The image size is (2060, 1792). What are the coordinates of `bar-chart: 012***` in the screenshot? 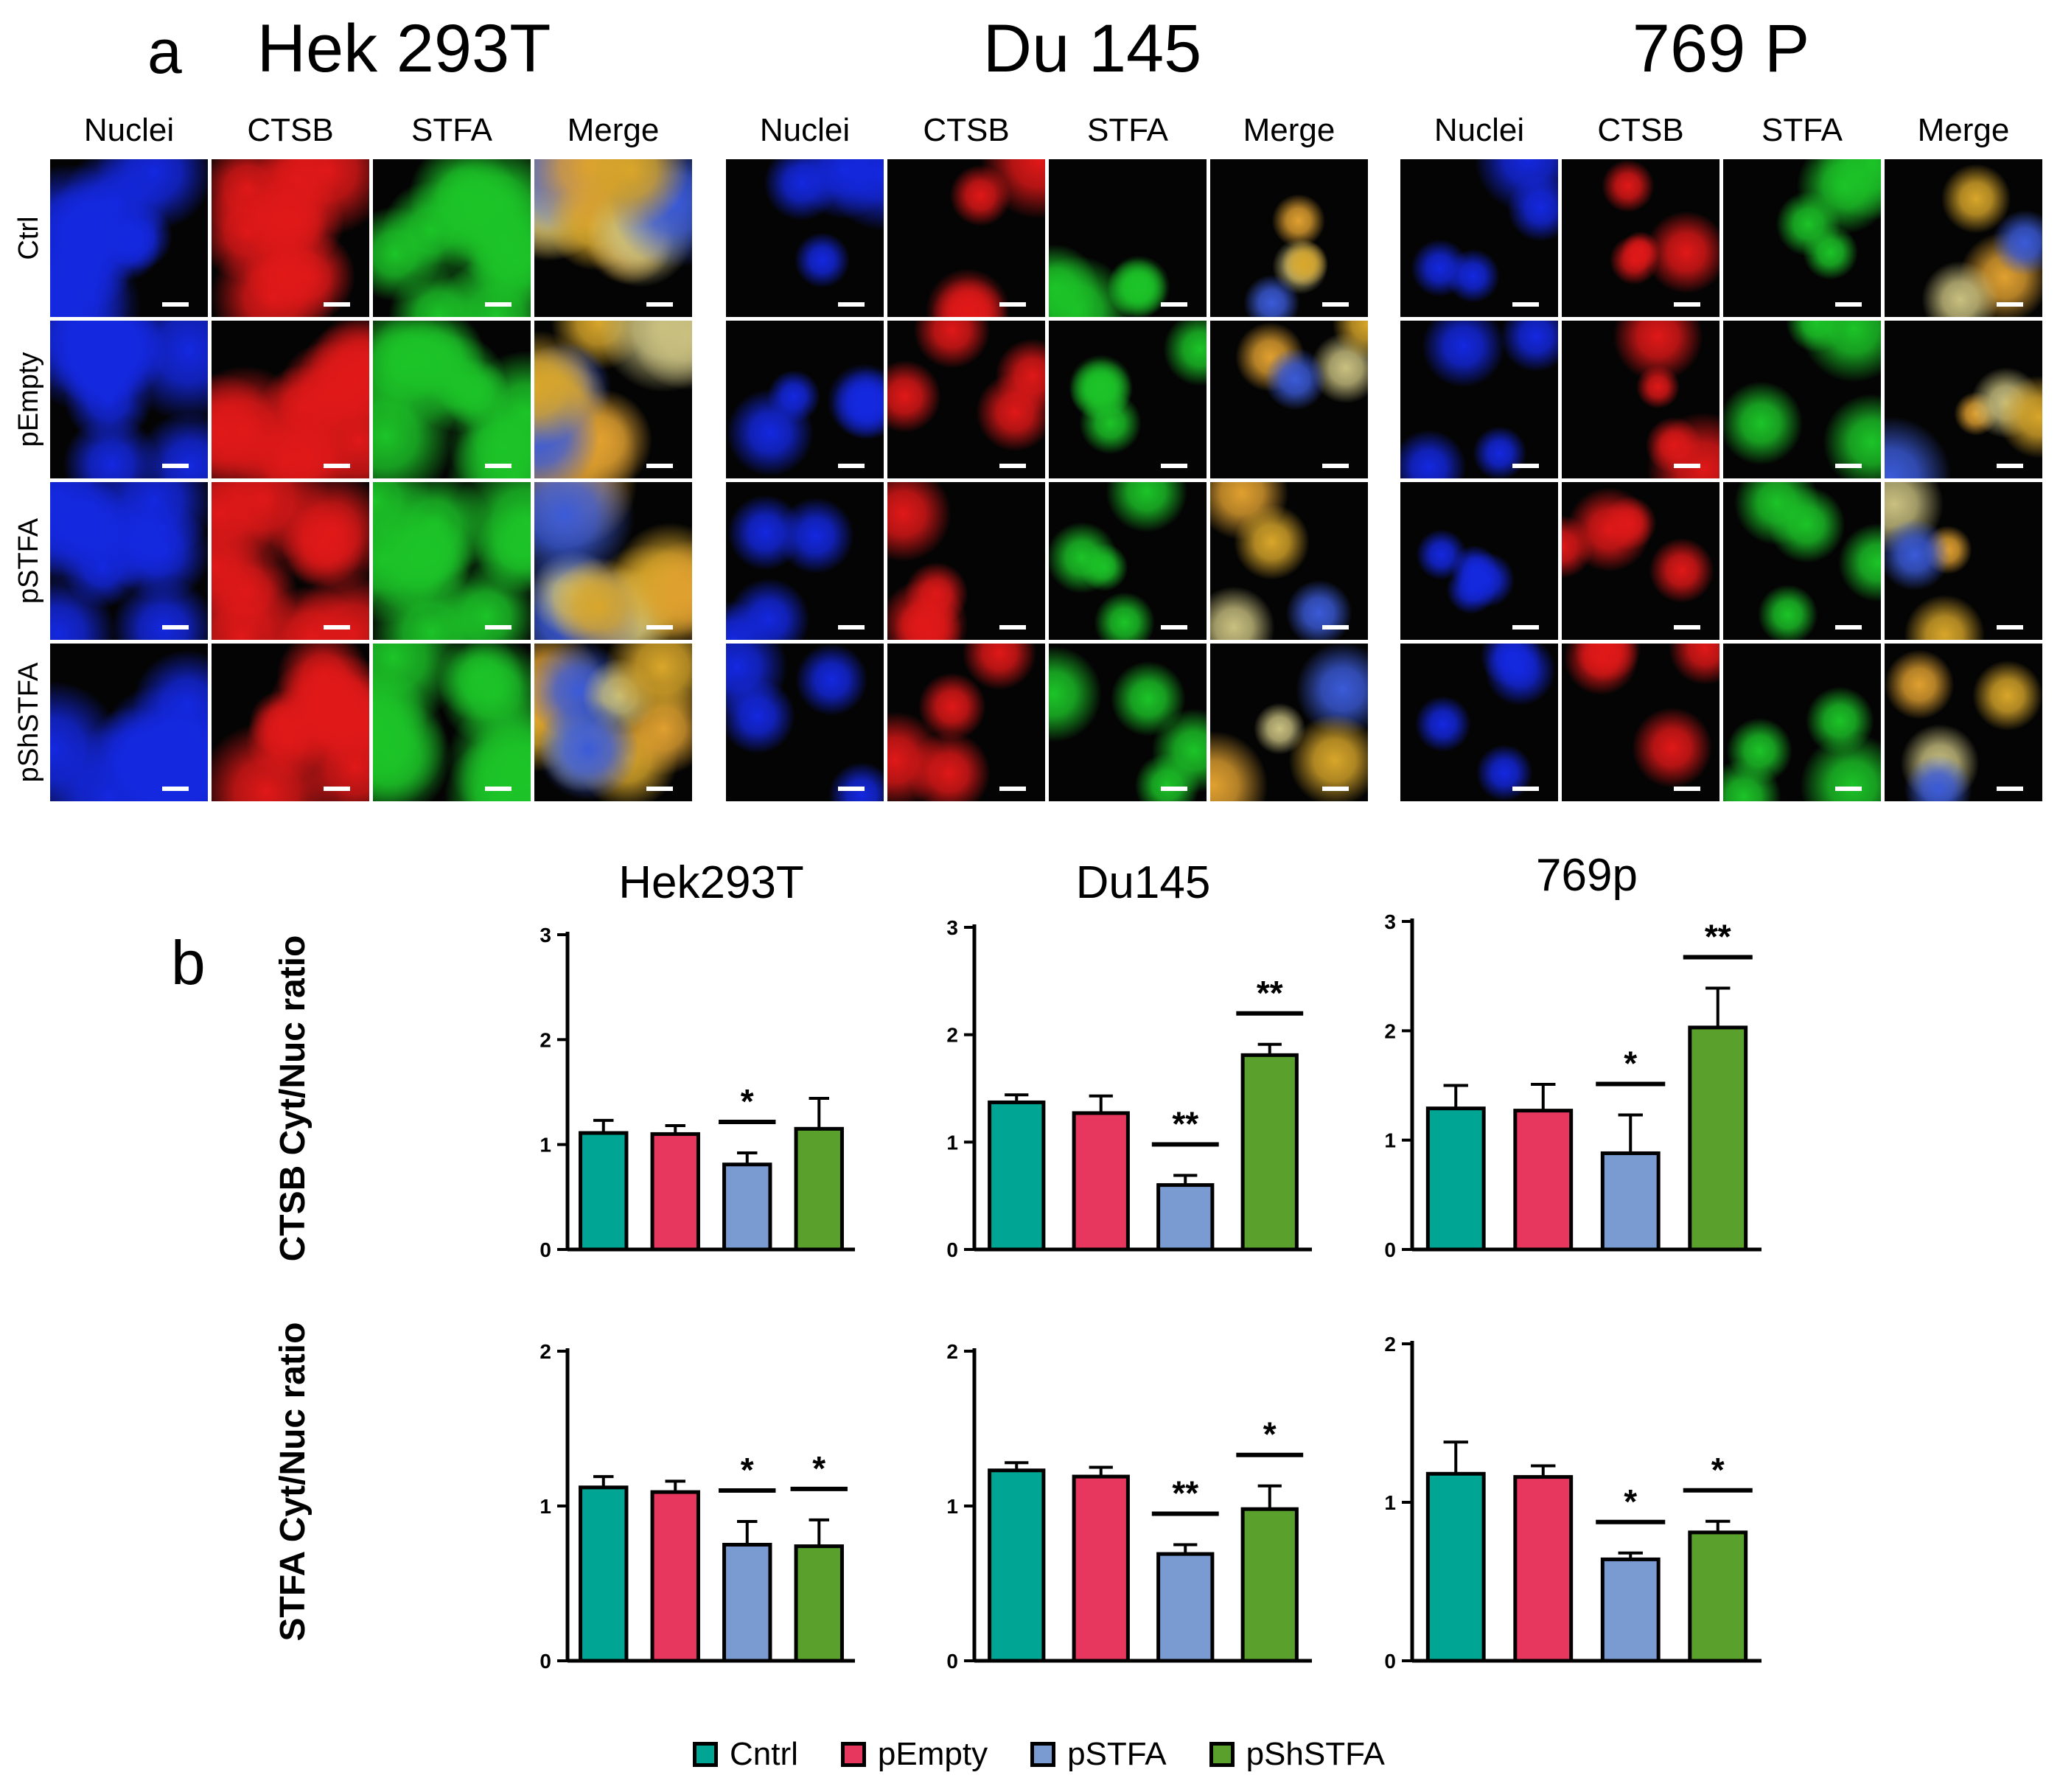 It's located at (1129, 1506).